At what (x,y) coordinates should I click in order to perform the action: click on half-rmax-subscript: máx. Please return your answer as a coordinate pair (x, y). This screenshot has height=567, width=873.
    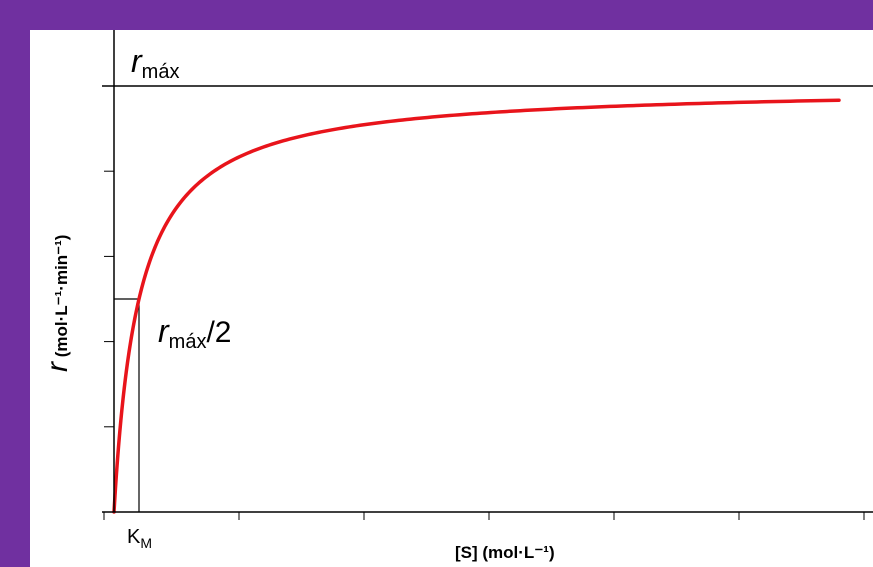
    Looking at the image, I should click on (188, 342).